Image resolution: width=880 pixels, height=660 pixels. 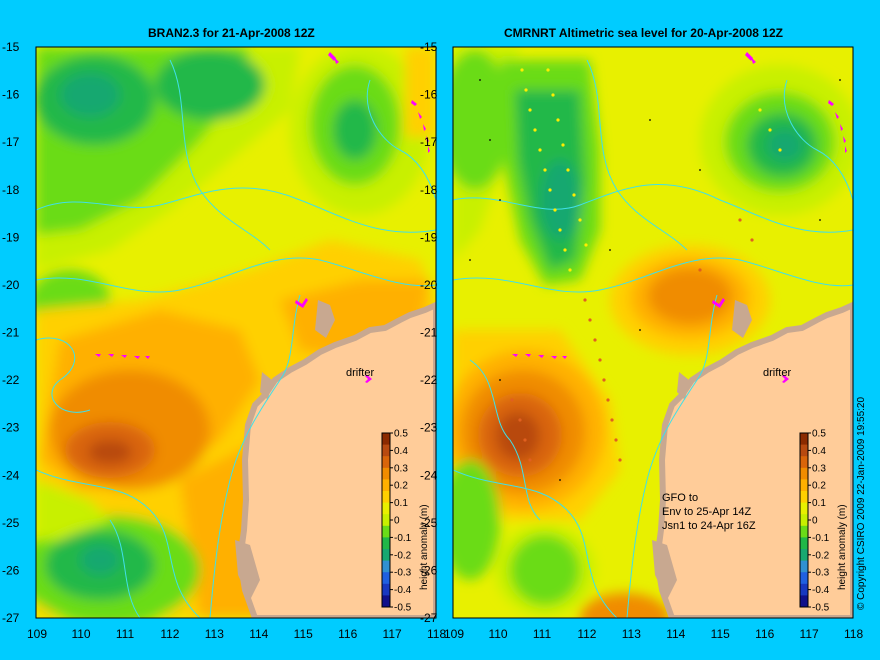 What do you see at coordinates (231, 33) in the screenshot?
I see `left-panel-title: BRAN2.3 for 21-Apr-2008 12Z` at bounding box center [231, 33].